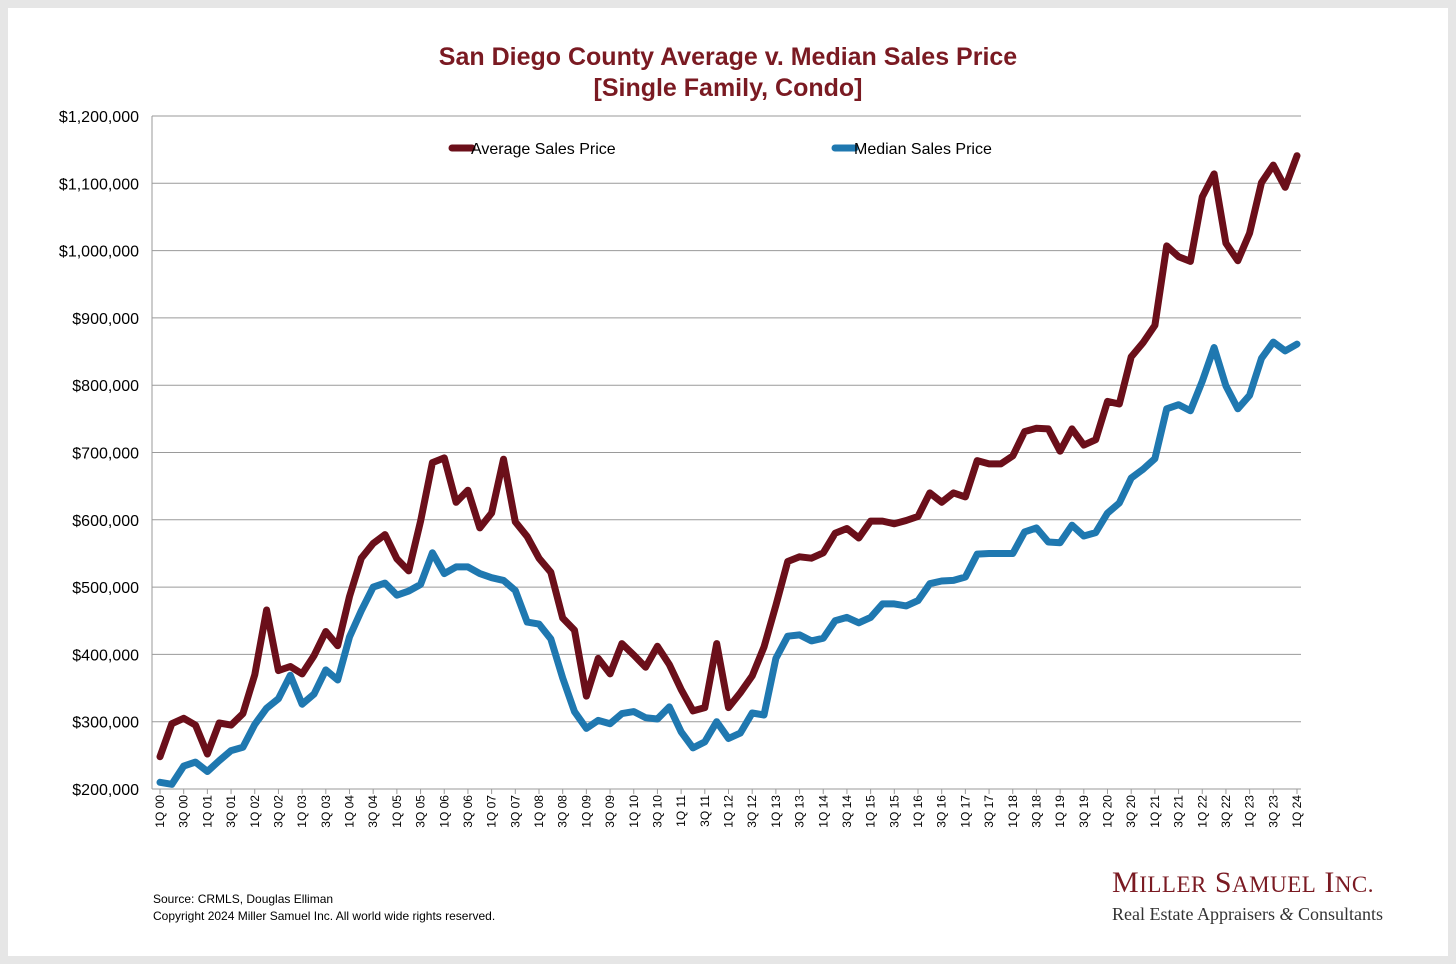  Describe the element at coordinates (752, 811) in the screenshot. I see `x-tick-label: 3Q 12` at that location.